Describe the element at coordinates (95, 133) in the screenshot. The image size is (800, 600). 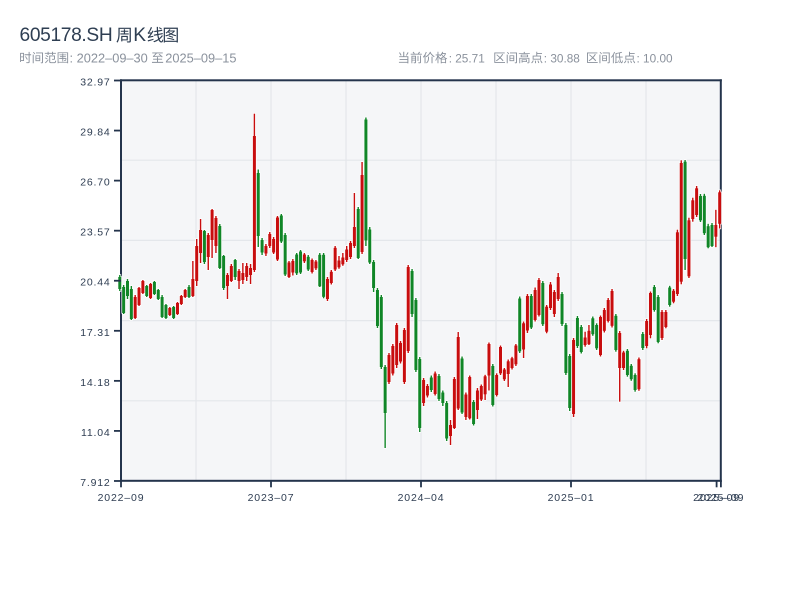
I see `svg-text: 29.84` at that location.